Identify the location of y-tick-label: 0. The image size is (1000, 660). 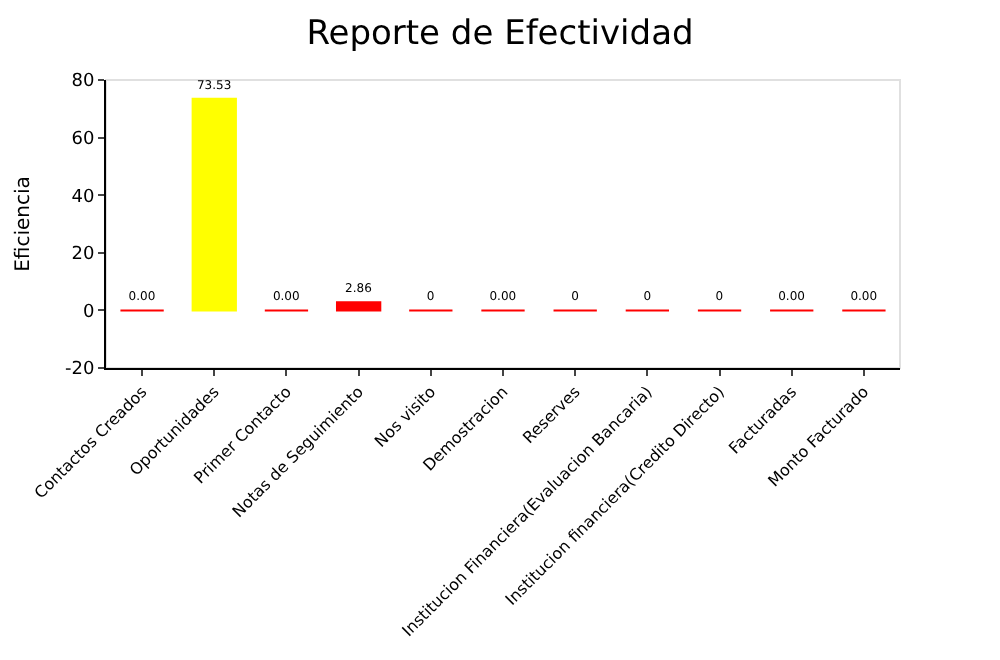
(88, 312).